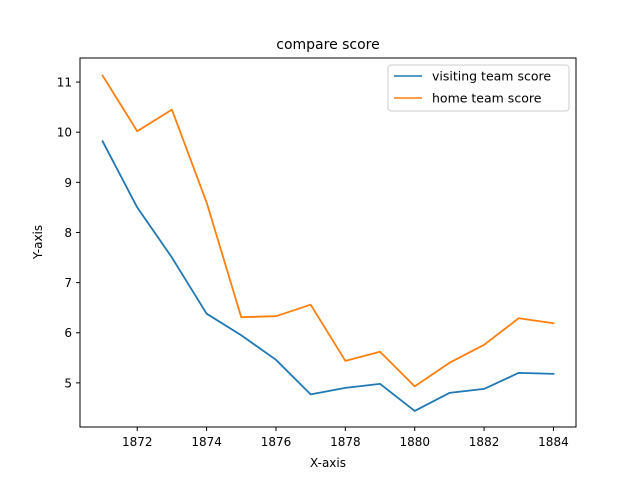 The height and width of the screenshot is (480, 640). Describe the element at coordinates (68, 283) in the screenshot. I see `y-tick-label: 7` at that location.